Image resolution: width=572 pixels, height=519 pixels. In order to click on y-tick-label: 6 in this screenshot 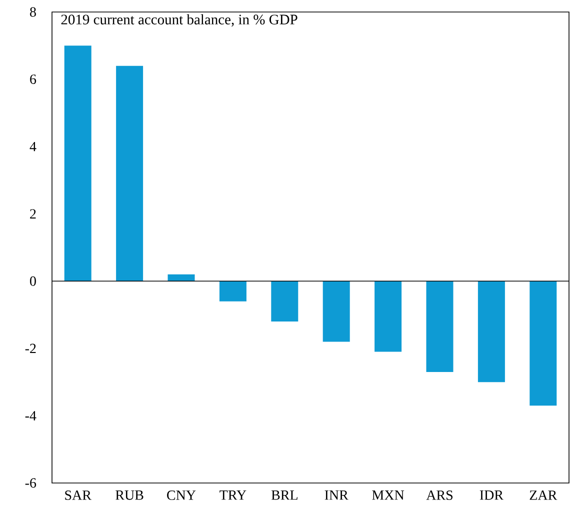, I will do `click(33, 79)`.